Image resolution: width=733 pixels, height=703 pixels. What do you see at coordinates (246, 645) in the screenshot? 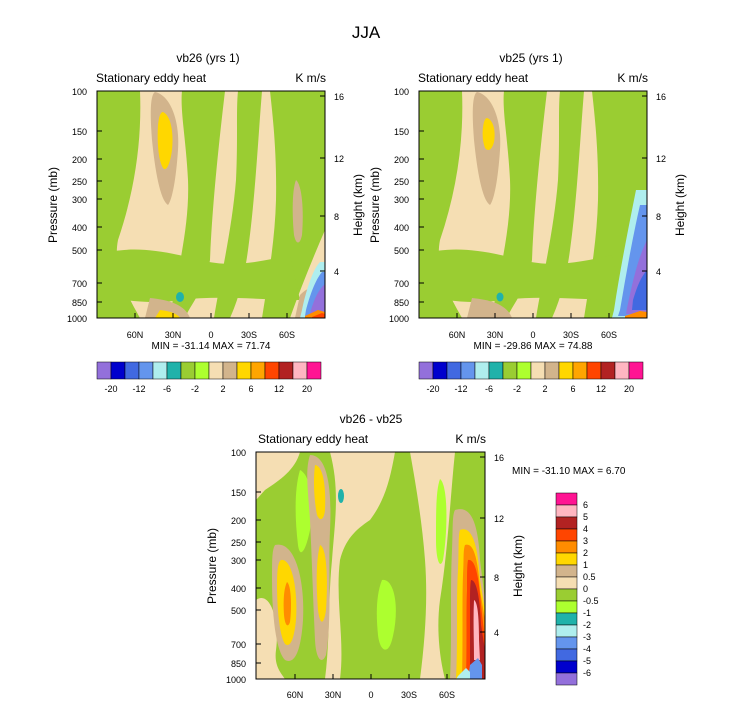
I see `panel-3-ytick: 700` at bounding box center [246, 645].